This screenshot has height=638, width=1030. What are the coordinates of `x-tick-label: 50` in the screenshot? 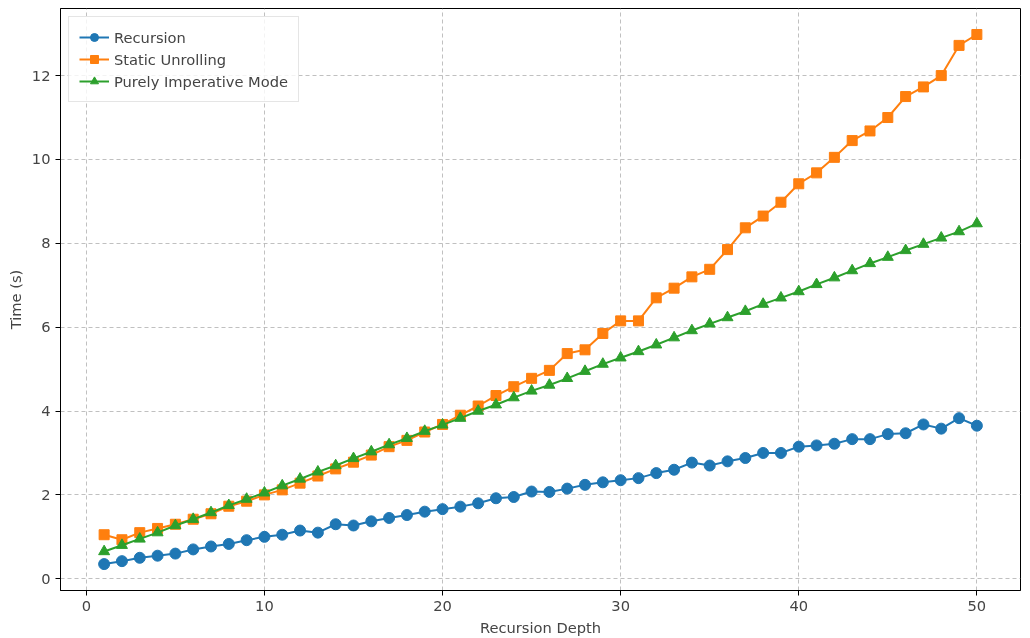 It's located at (977, 605).